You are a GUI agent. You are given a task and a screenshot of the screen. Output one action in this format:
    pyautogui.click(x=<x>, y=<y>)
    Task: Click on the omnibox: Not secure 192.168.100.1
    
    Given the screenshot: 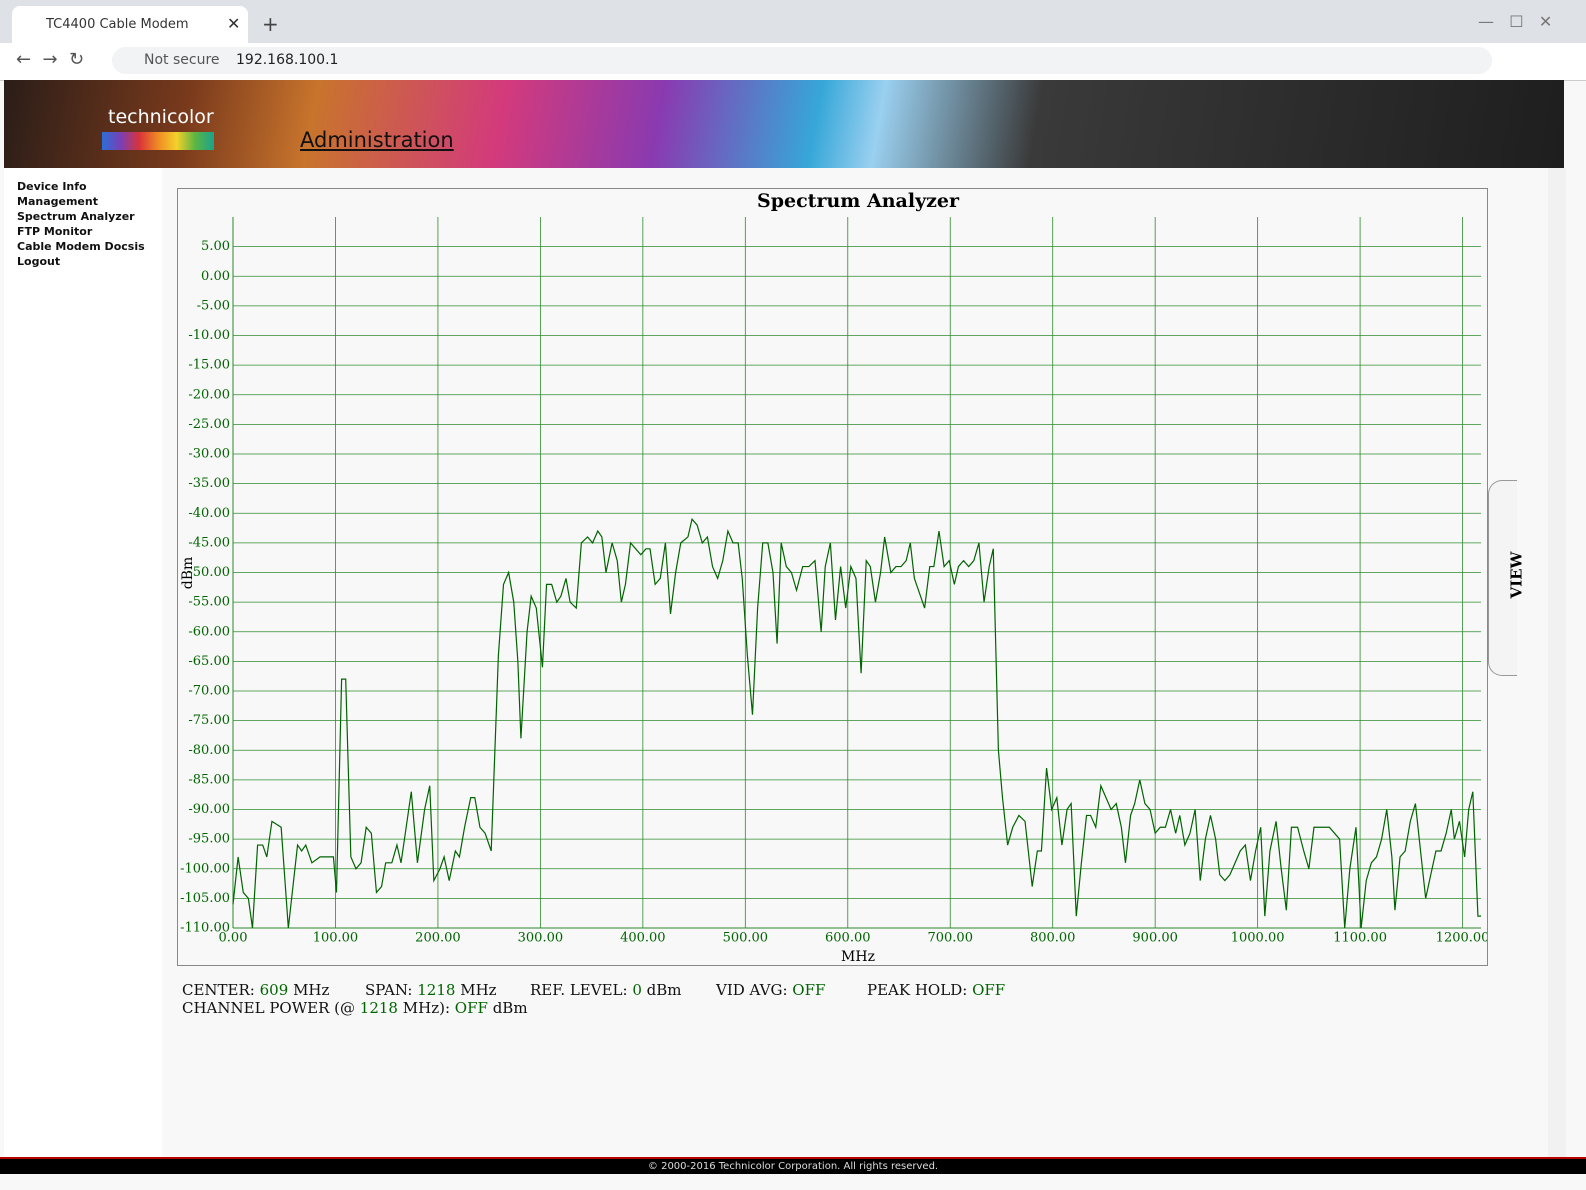 What is the action you would take?
    pyautogui.click(x=802, y=60)
    